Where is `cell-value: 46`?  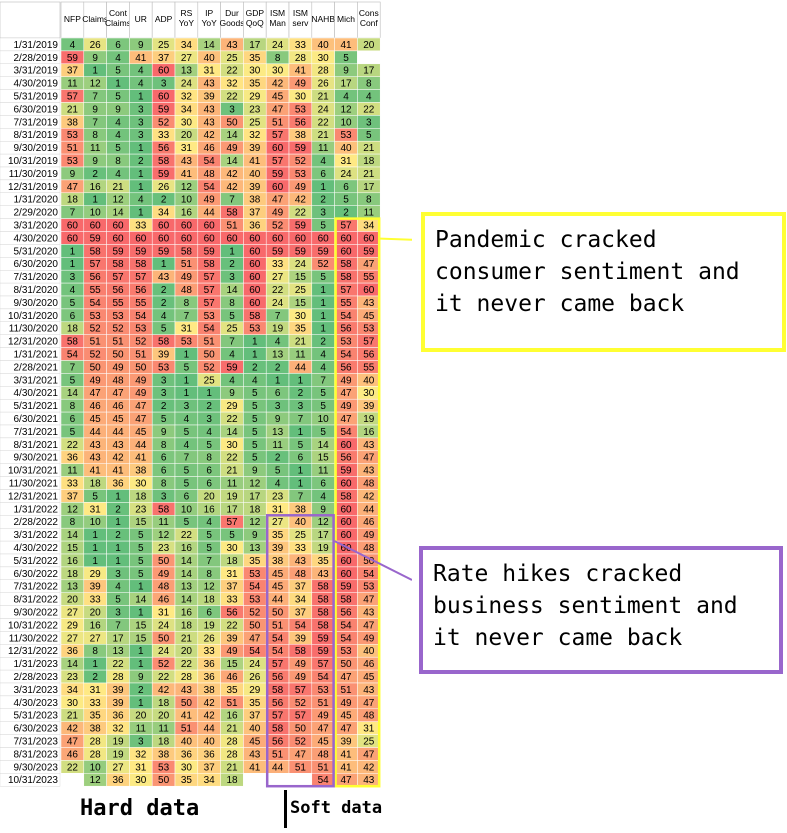 cell-value: 46 is located at coordinates (96, 406).